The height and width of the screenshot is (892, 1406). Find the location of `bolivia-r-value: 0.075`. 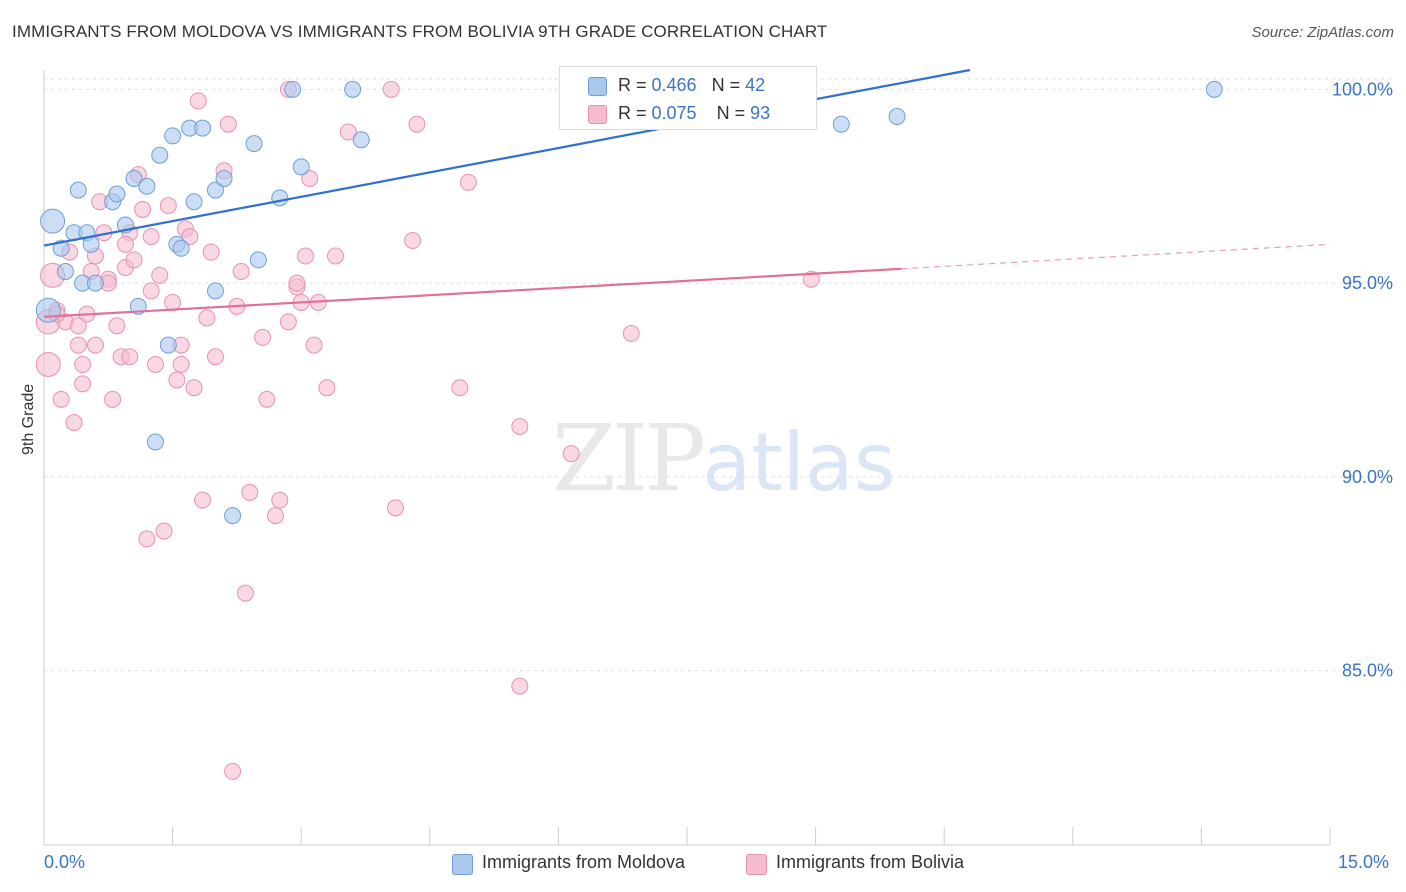

bolivia-r-value: 0.075 is located at coordinates (674, 113).